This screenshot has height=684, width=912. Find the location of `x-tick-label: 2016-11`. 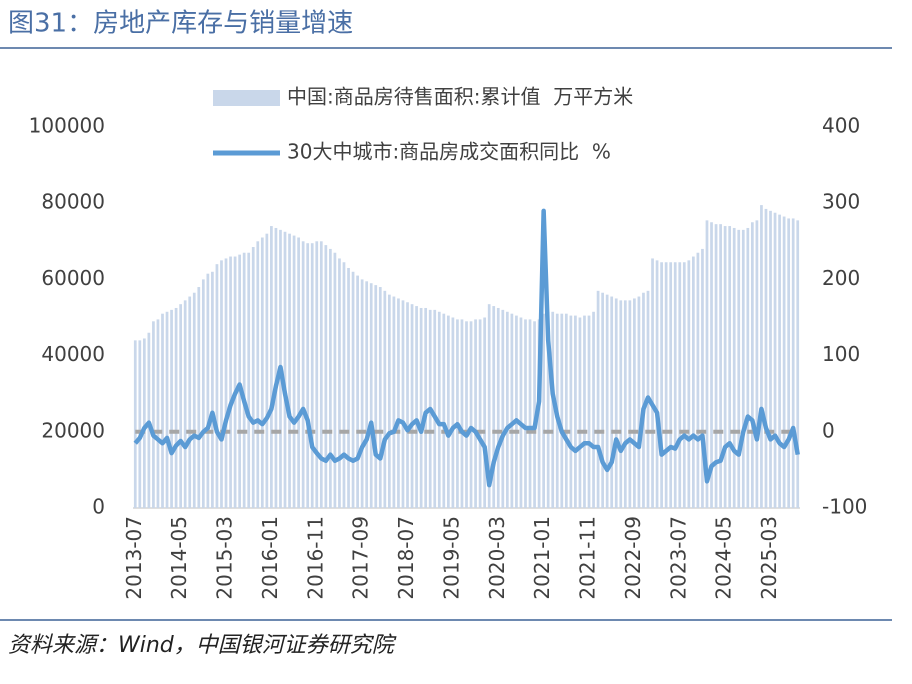

x-tick-label: 2016-11 is located at coordinates (315, 558).